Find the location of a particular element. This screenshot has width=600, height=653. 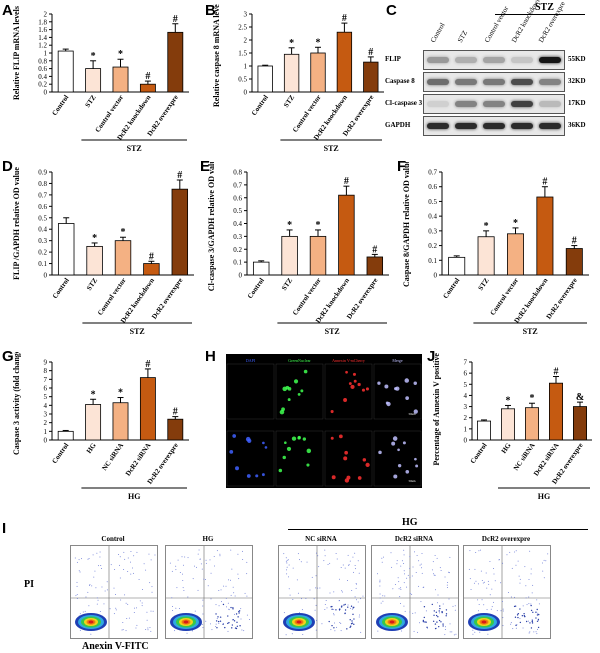

if-tile is located at coordinates (397, 458).